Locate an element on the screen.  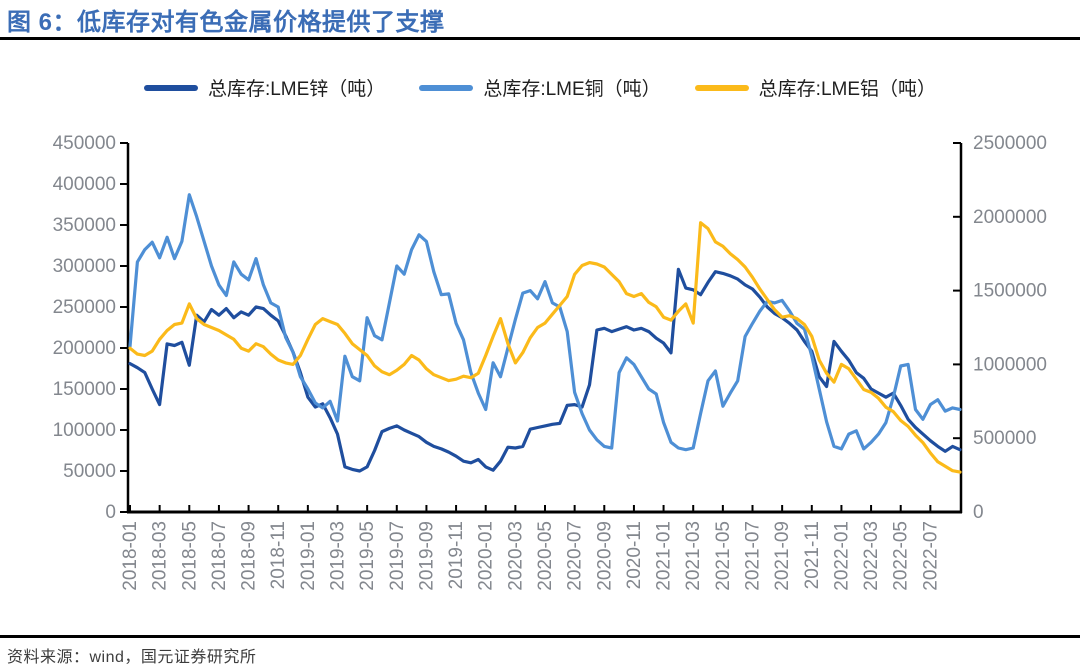
x-tick-label: 2020-05 is located at coordinates (545, 556).